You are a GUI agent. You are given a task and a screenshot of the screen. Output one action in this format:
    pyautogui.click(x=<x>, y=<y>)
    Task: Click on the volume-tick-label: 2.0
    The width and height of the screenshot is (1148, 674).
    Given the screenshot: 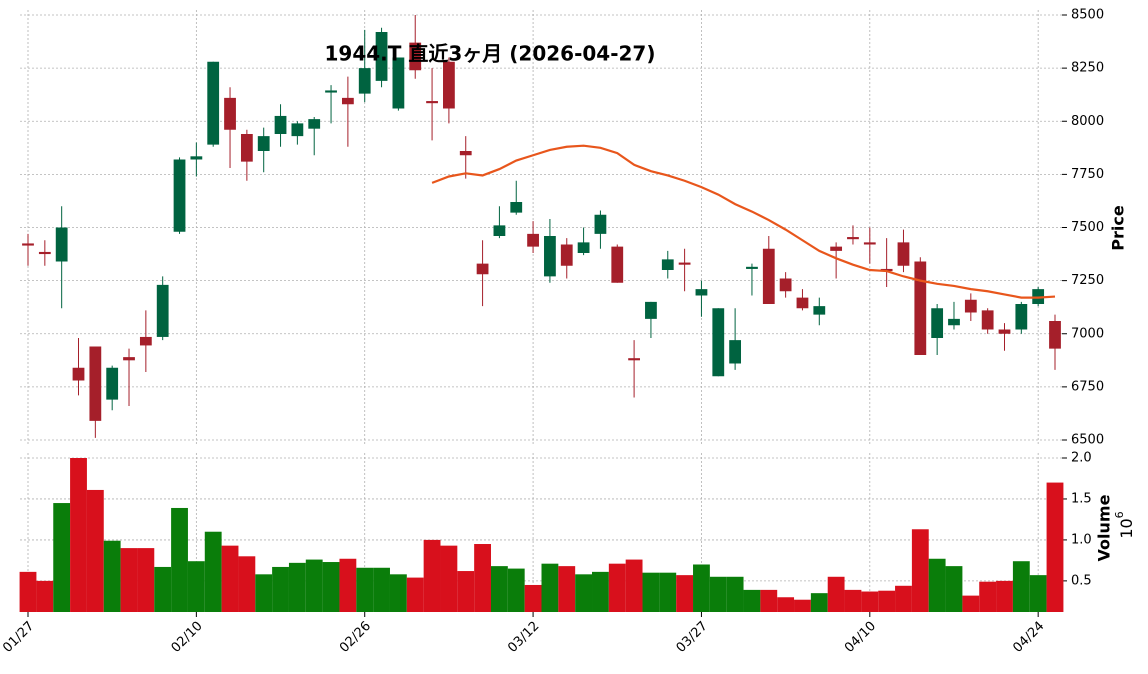 What is the action you would take?
    pyautogui.click(x=1081, y=458)
    